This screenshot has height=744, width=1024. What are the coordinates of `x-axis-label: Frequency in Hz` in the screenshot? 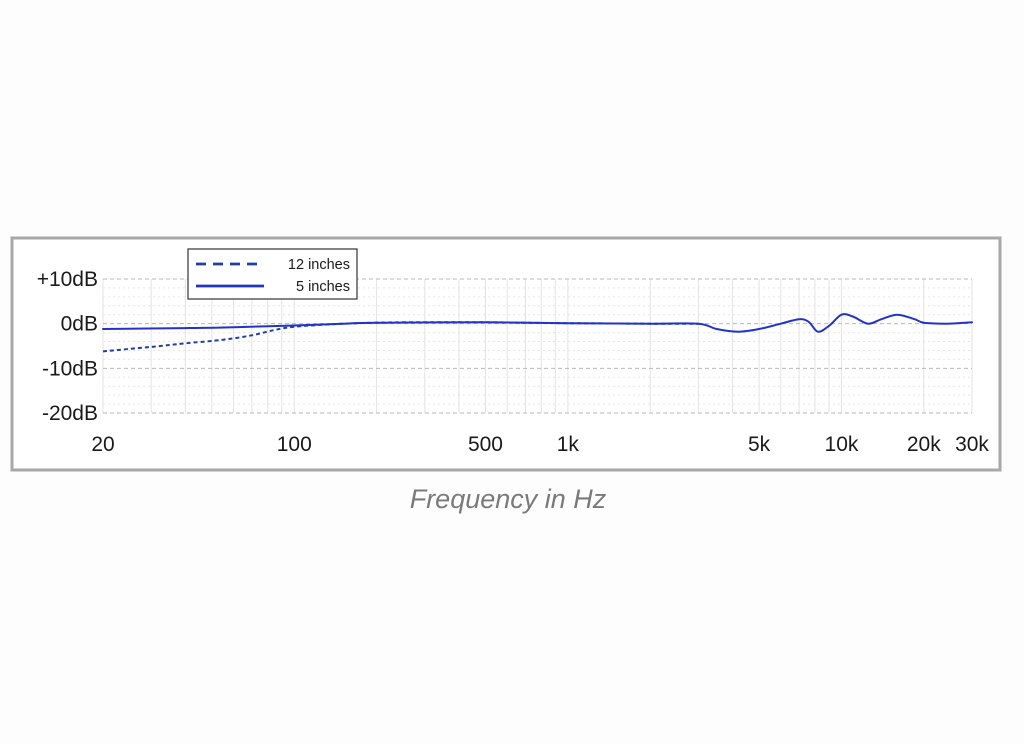 It's located at (508, 499).